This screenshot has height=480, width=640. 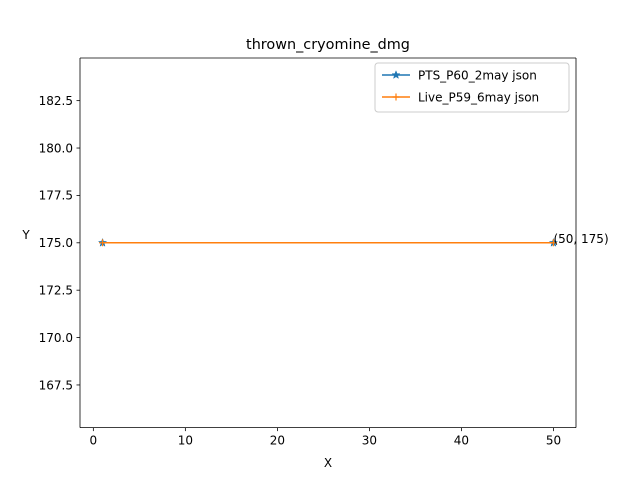 I want to click on x-tick-label: 0, so click(x=94, y=441).